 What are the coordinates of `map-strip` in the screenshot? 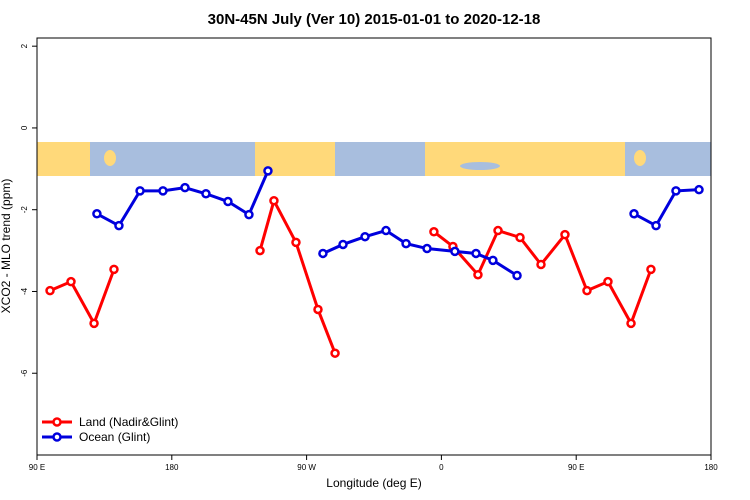 It's located at (374, 159).